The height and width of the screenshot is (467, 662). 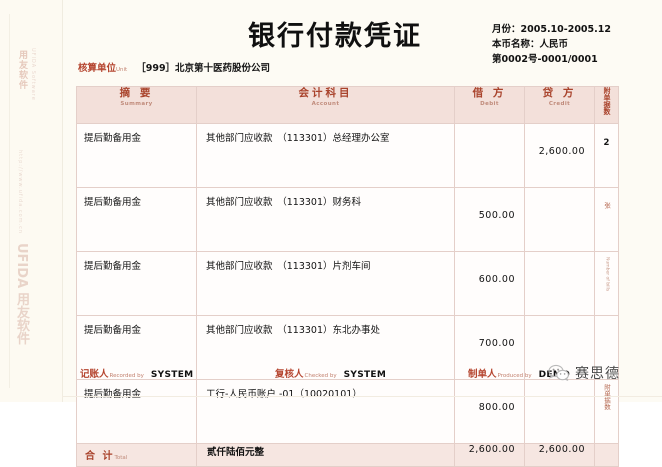 What do you see at coordinates (289, 374) in the screenshot?
I see `signature-checked-label-cn: 复核人` at bounding box center [289, 374].